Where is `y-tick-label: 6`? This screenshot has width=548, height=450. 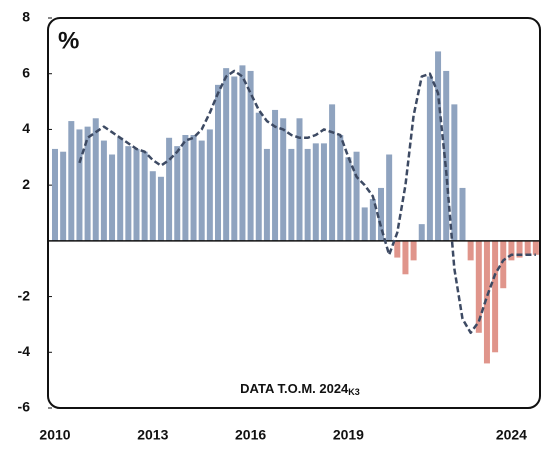
y-tick-label: 6 is located at coordinates (26, 72).